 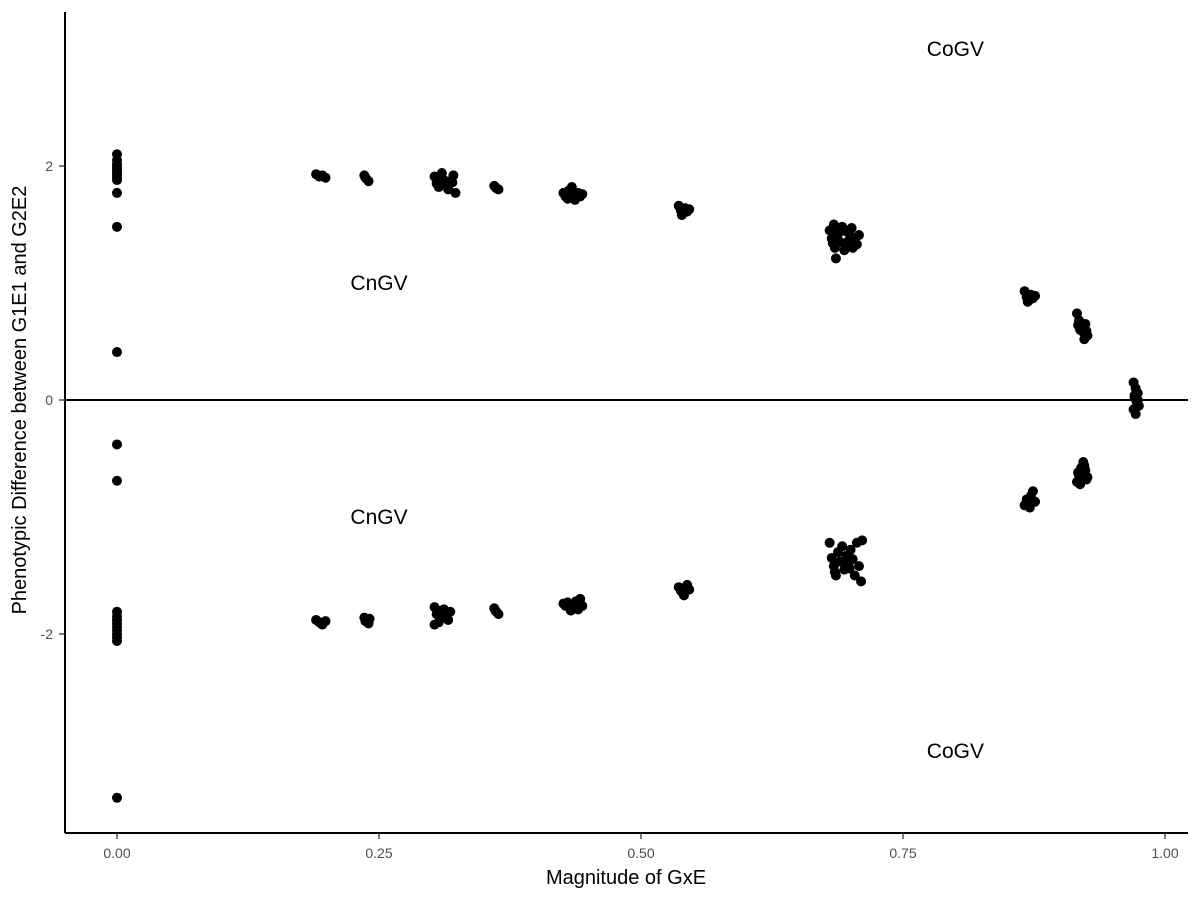 What do you see at coordinates (1164, 853) in the screenshot?
I see `x-tick-label: 1.00` at bounding box center [1164, 853].